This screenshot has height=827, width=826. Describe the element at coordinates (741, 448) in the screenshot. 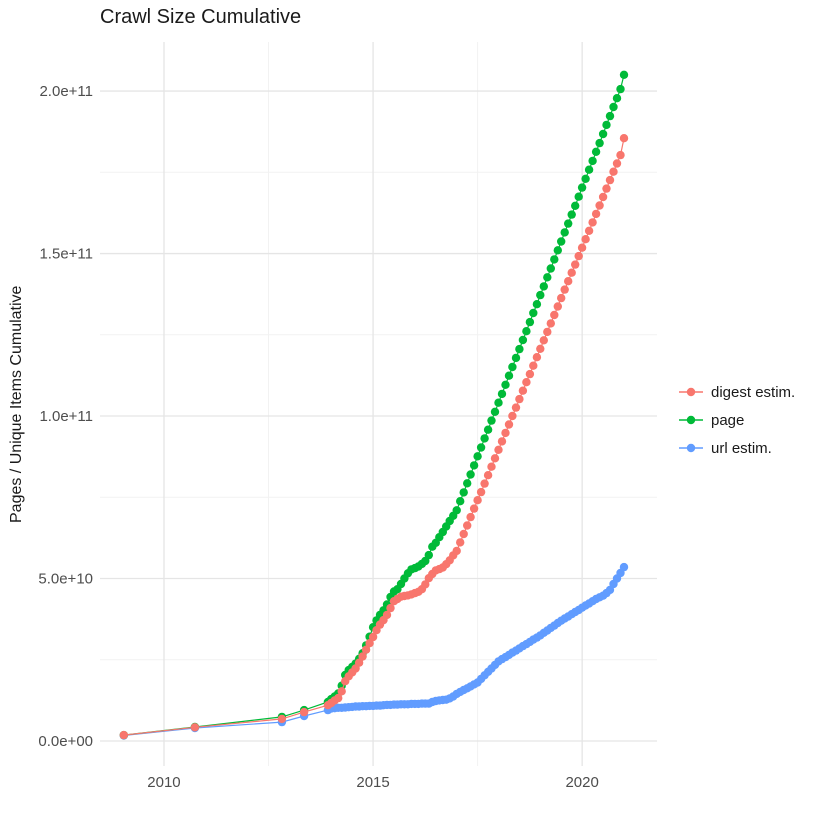

I see `legend-label: url estim.` at that location.